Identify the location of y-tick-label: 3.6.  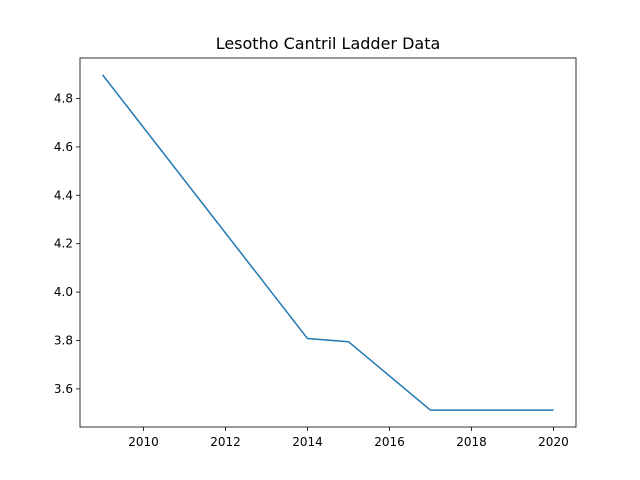
(63, 389).